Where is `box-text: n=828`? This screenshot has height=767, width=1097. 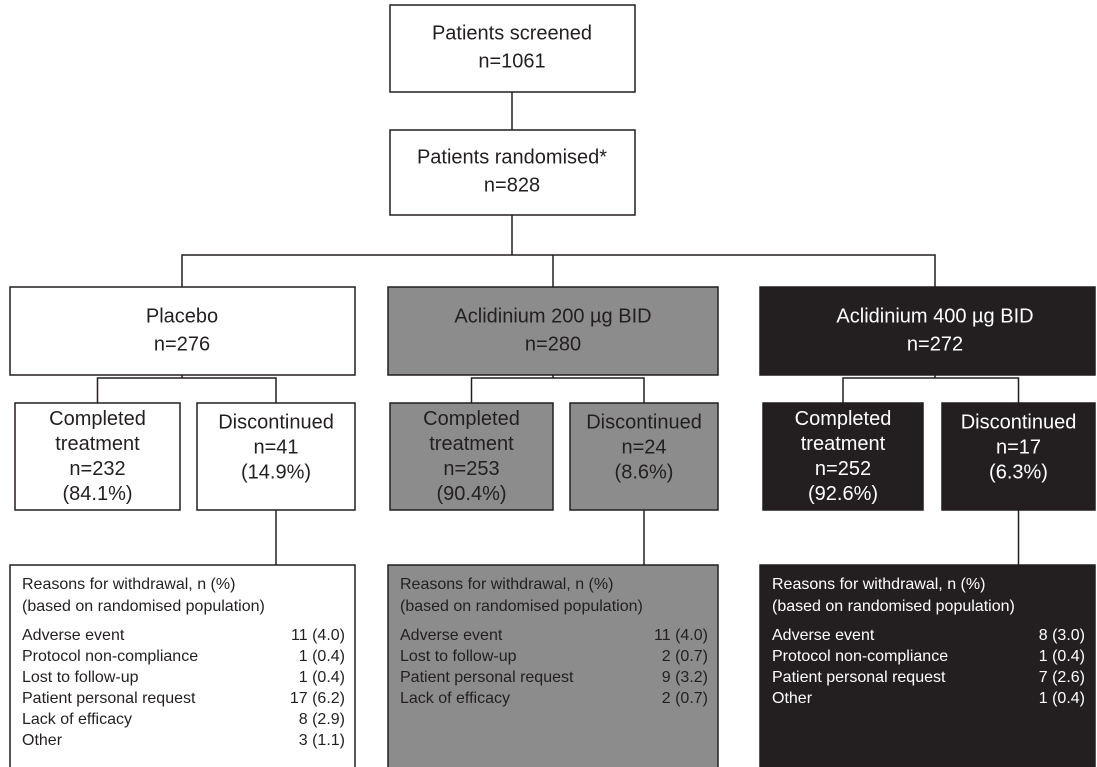 box-text: n=828 is located at coordinates (512, 185).